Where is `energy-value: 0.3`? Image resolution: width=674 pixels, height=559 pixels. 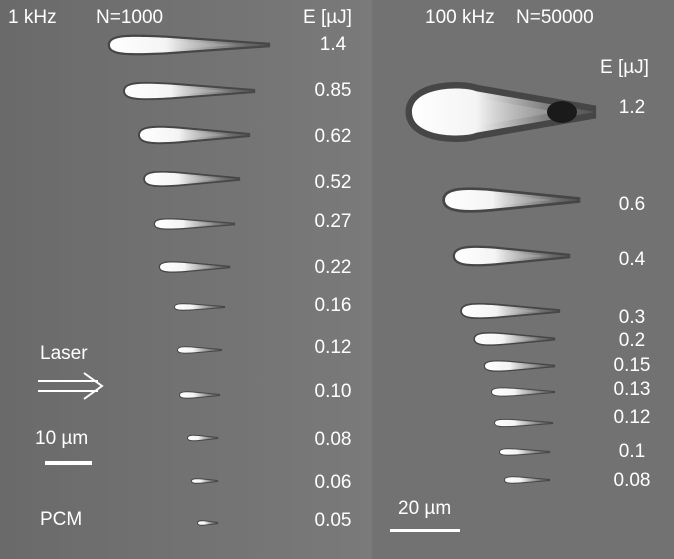
energy-value: 0.3 is located at coordinates (632, 317).